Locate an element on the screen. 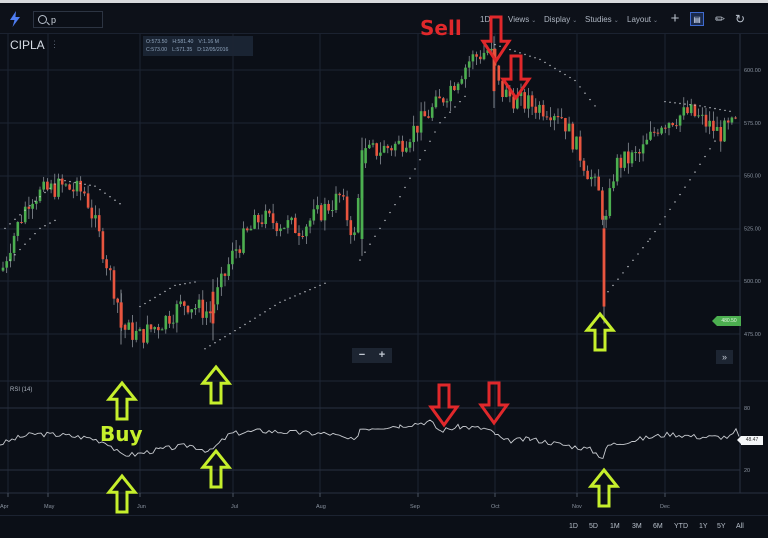 This screenshot has width=768, height=538. zoom-controls: − + is located at coordinates (372, 355).